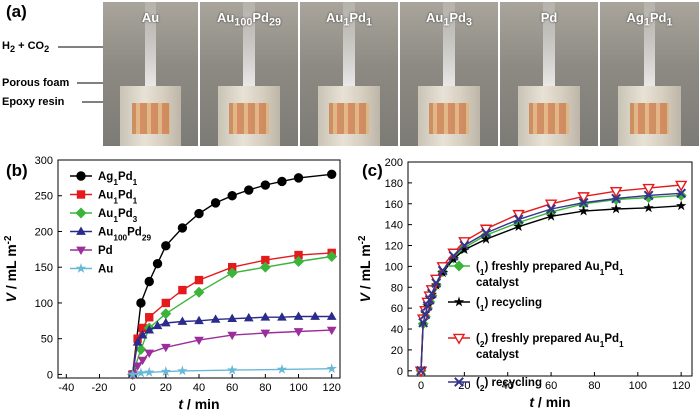 The width and height of the screenshot is (700, 420). I want to click on photo-pd: Pd, so click(549, 74).